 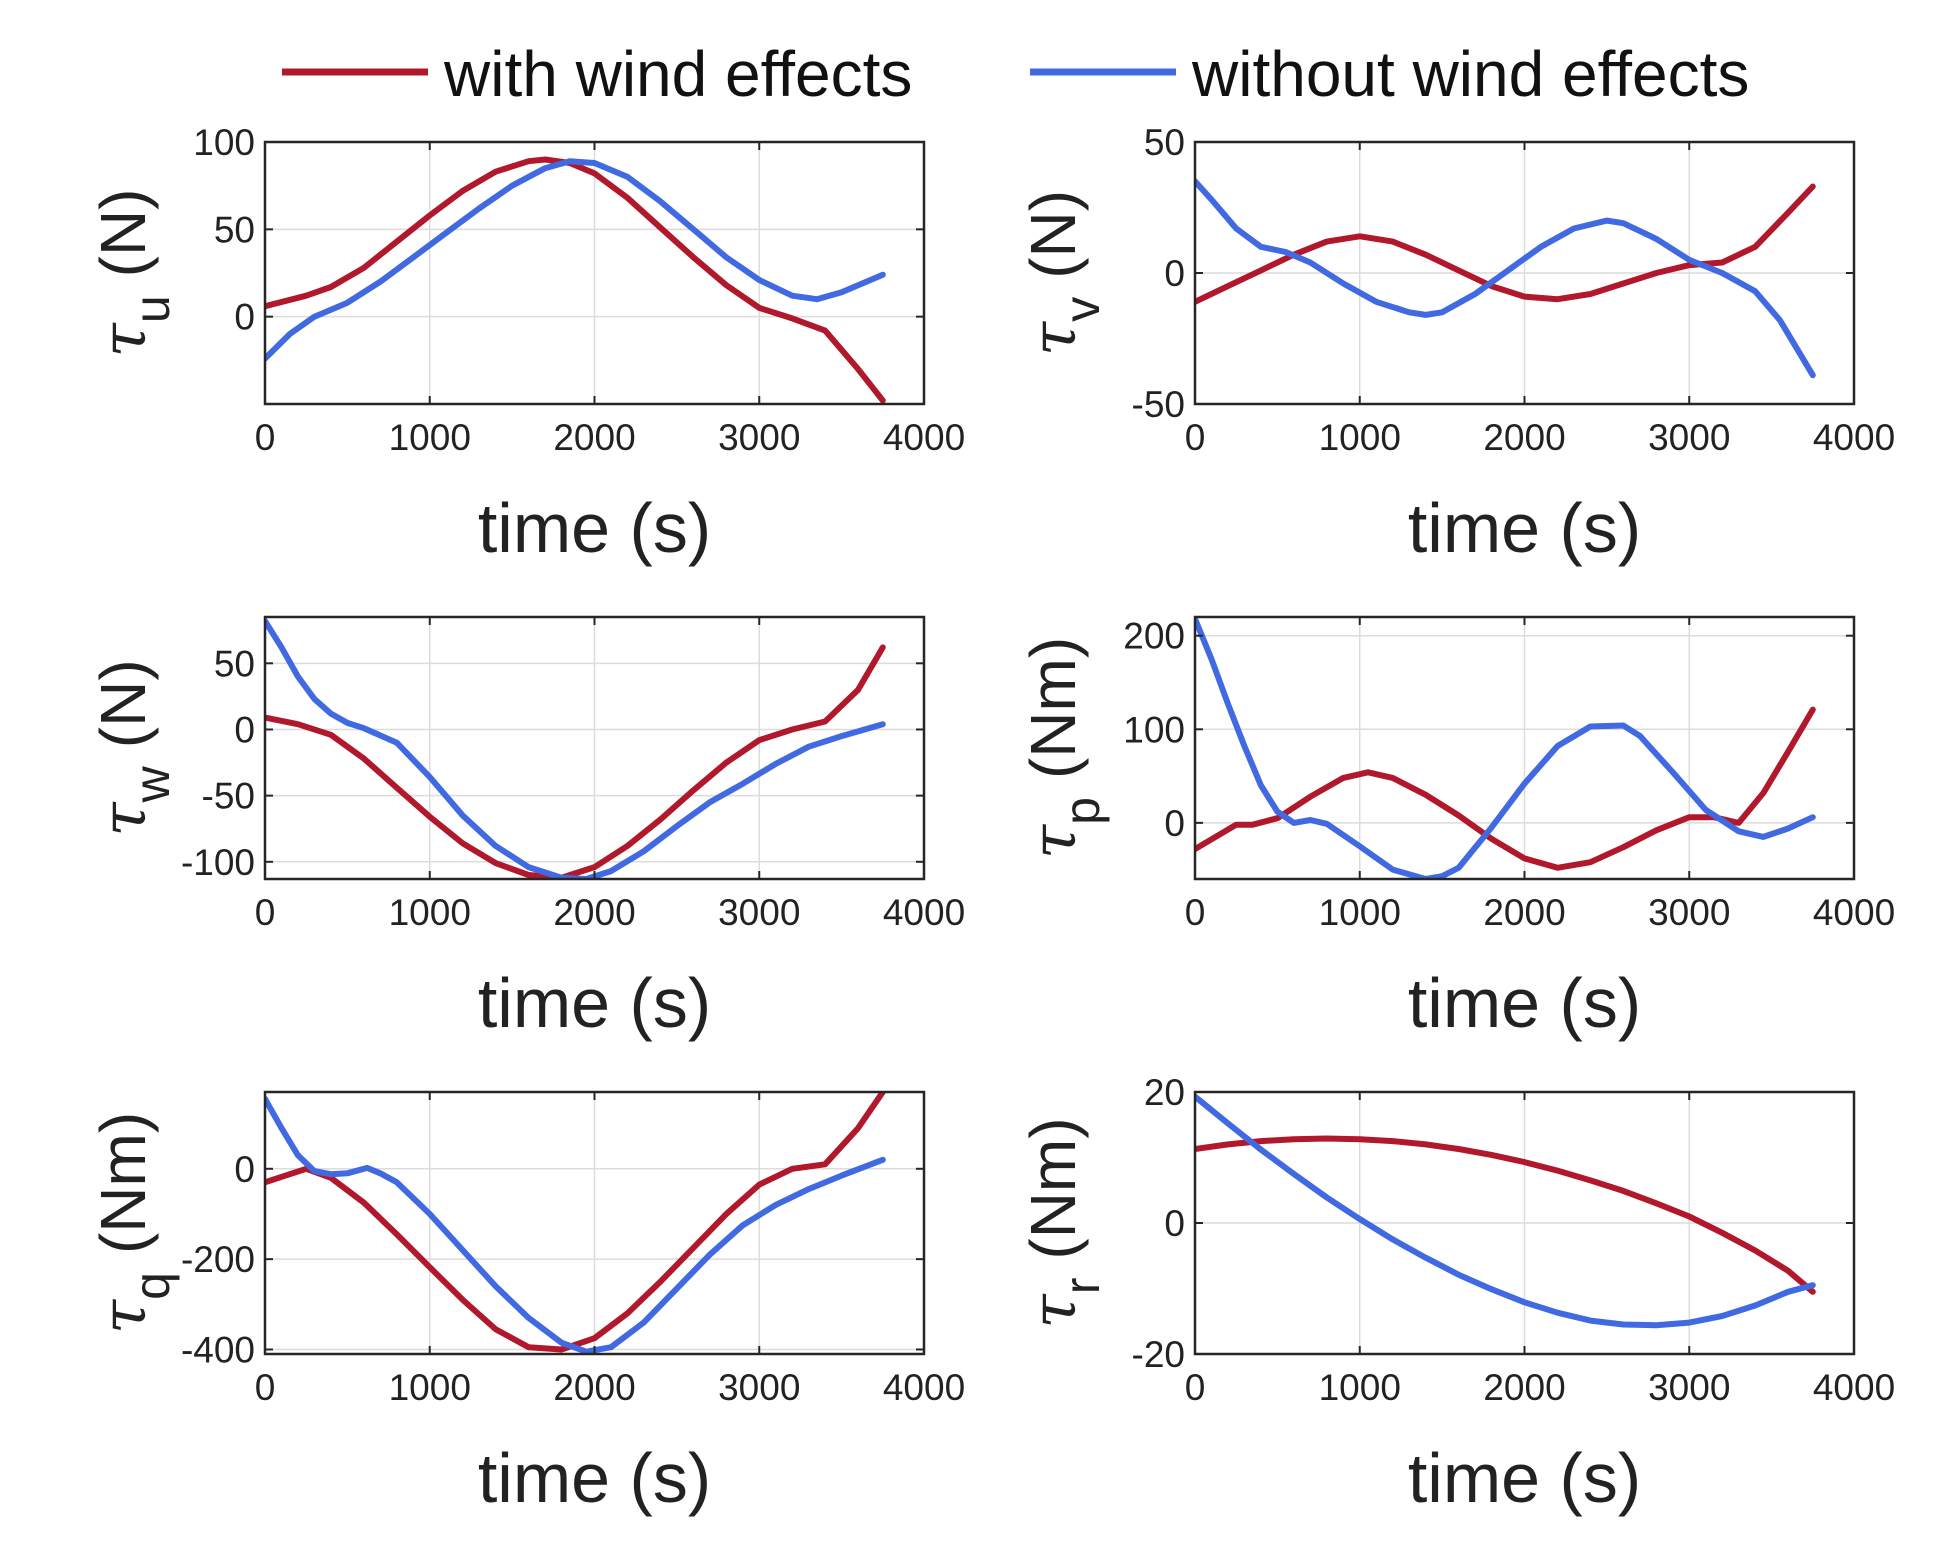 What do you see at coordinates (1505, 244) in the screenshot?
I see `series-with-wind-tau-v` at bounding box center [1505, 244].